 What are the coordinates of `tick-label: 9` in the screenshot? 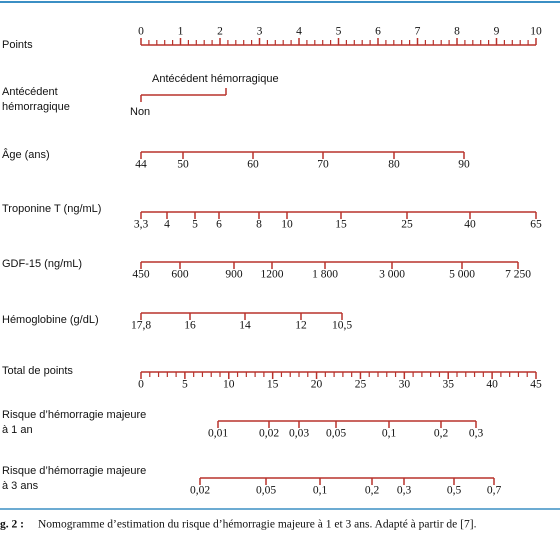 It's located at (497, 32).